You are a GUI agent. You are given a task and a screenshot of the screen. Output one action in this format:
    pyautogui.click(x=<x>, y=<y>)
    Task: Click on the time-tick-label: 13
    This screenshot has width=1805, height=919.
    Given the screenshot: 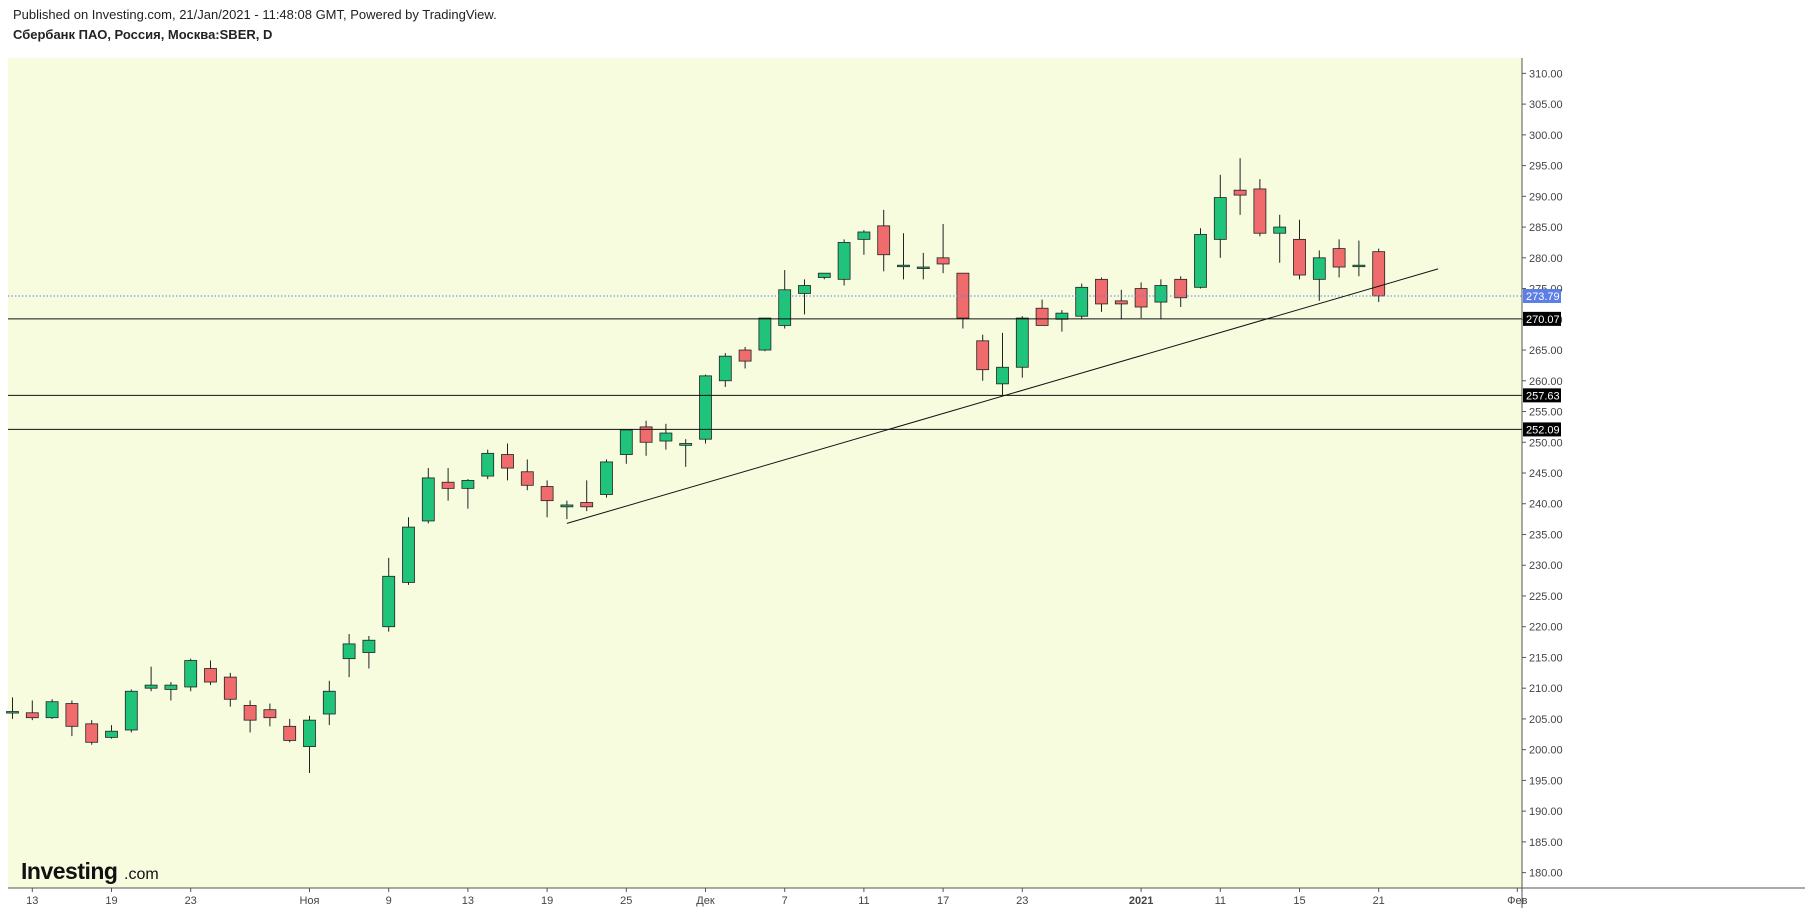 What is the action you would take?
    pyautogui.click(x=32, y=901)
    